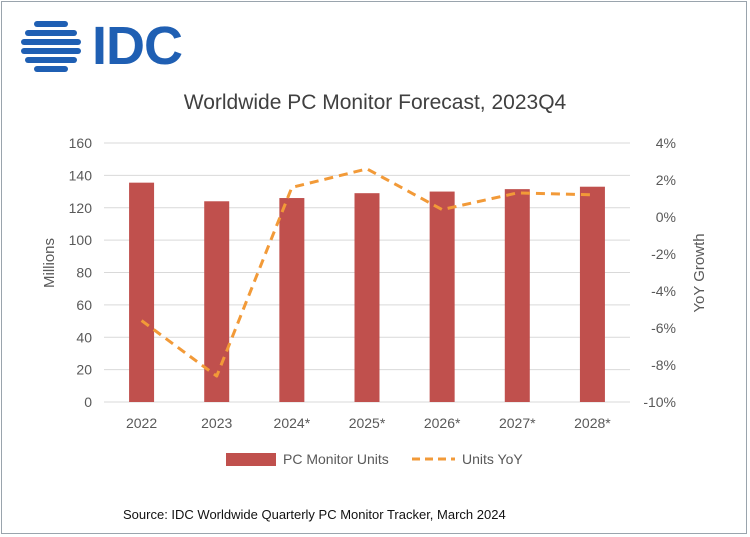 This screenshot has width=750, height=537. Describe the element at coordinates (666, 180) in the screenshot. I see `y2-tick-label: 2%` at that location.